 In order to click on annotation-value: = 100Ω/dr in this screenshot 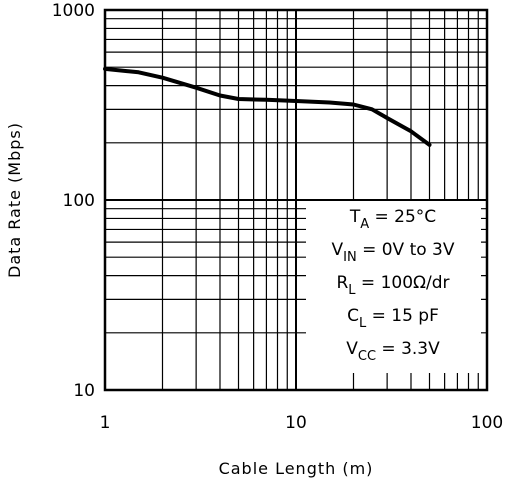, I will do `click(403, 283)`.